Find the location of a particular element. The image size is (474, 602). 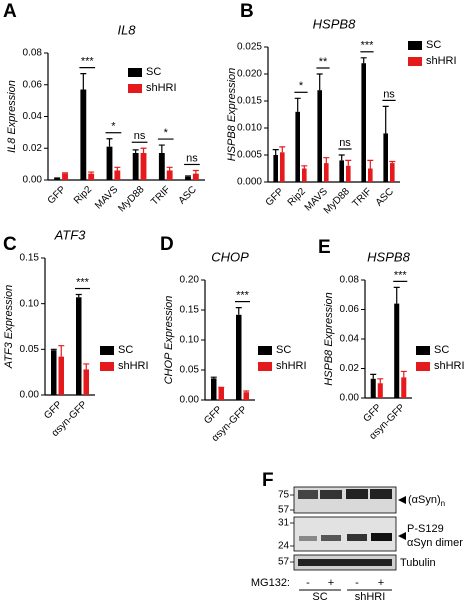

y-tick-label: 0.00 is located at coordinates (30, 395).